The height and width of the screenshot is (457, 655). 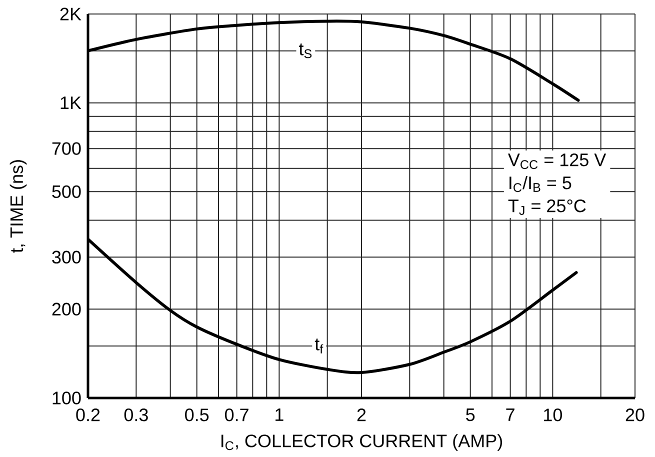 What do you see at coordinates (66, 257) in the screenshot?
I see `y-tick-label: 300` at bounding box center [66, 257].